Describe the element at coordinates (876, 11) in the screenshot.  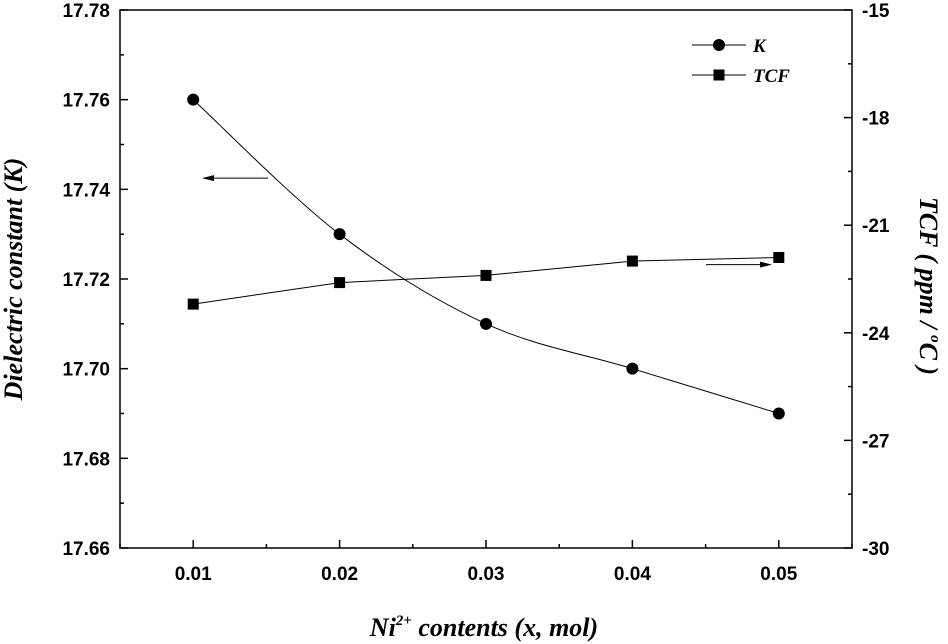
I see `right-tick-label: -15` at that location.